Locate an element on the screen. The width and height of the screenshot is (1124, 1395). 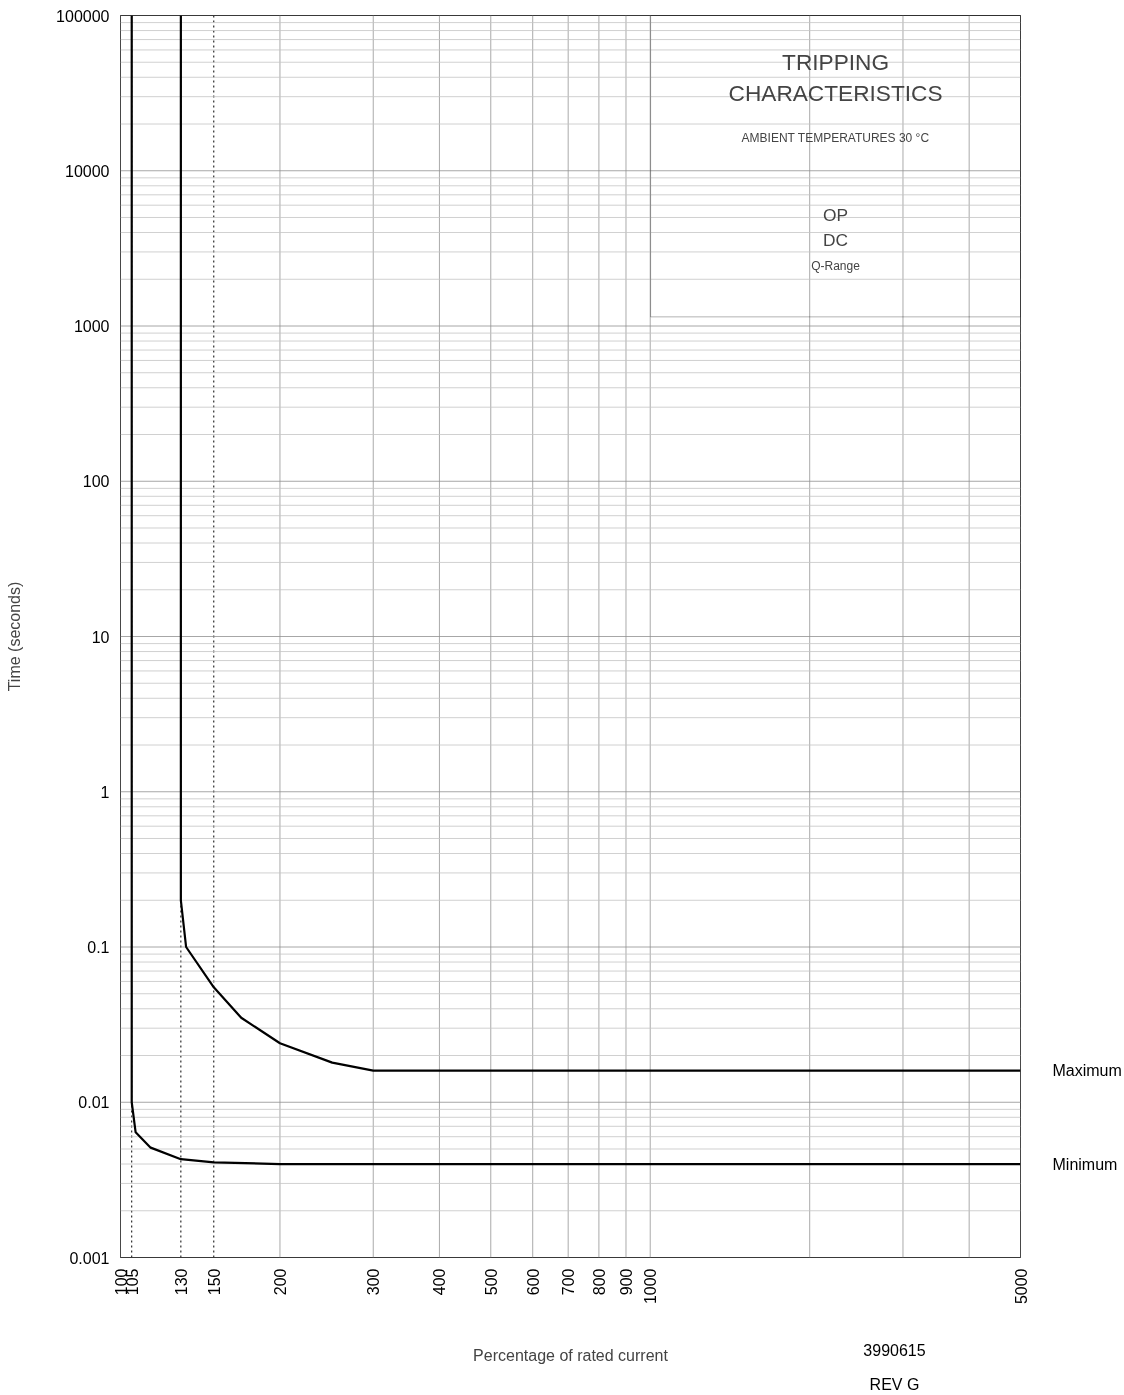
x-axis-title: Percentage of rated current is located at coordinates (571, 1356).